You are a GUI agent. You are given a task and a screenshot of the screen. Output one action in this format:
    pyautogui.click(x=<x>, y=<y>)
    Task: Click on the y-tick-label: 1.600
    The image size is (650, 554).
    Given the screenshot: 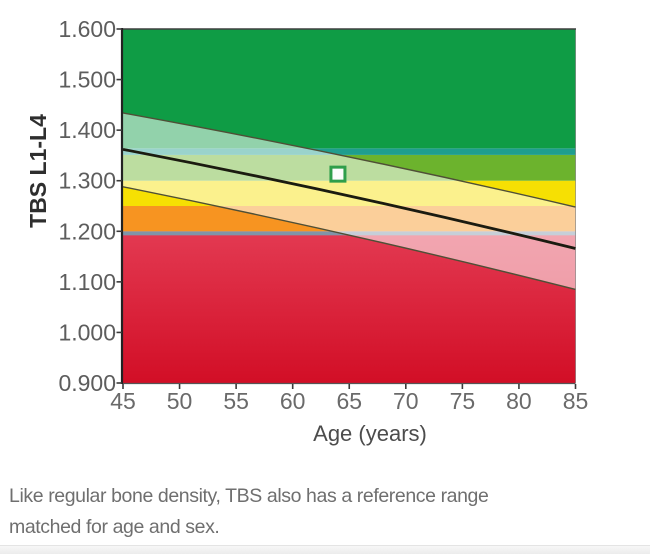 What is the action you would take?
    pyautogui.click(x=87, y=29)
    